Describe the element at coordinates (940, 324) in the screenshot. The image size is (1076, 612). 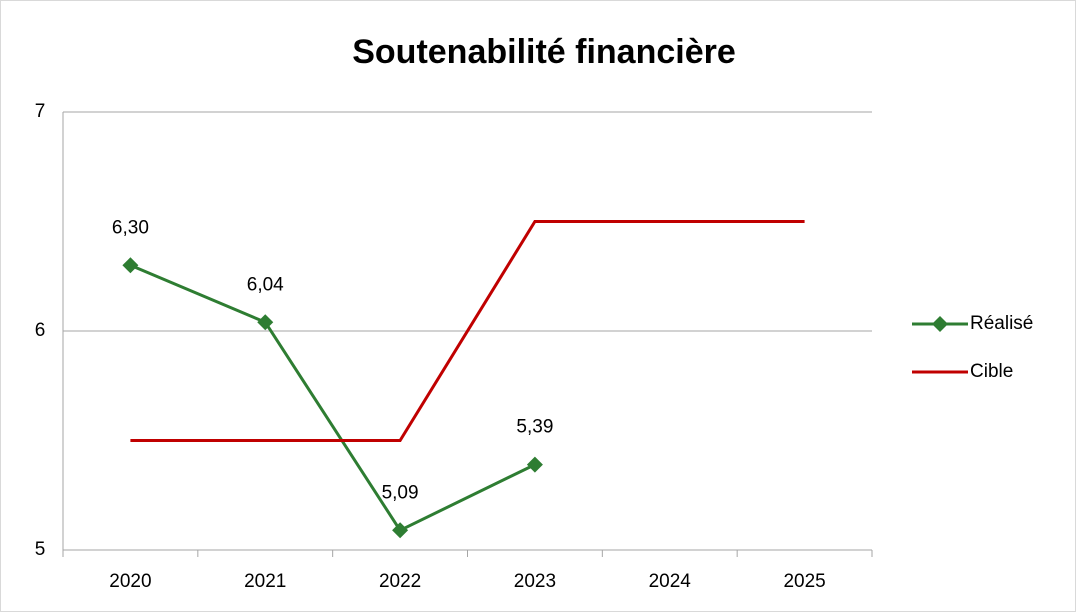
I see `legend-marker` at that location.